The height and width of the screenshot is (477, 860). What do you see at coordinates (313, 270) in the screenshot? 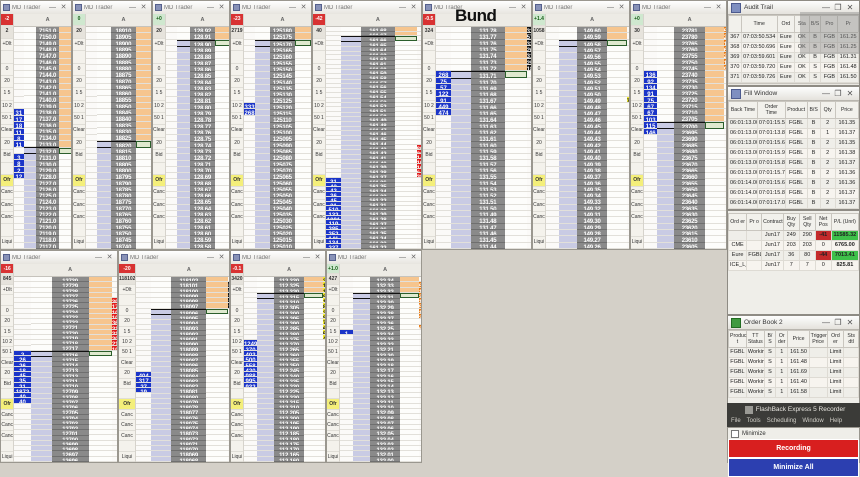
I see `ask-col-header` at bounding box center [313, 270].